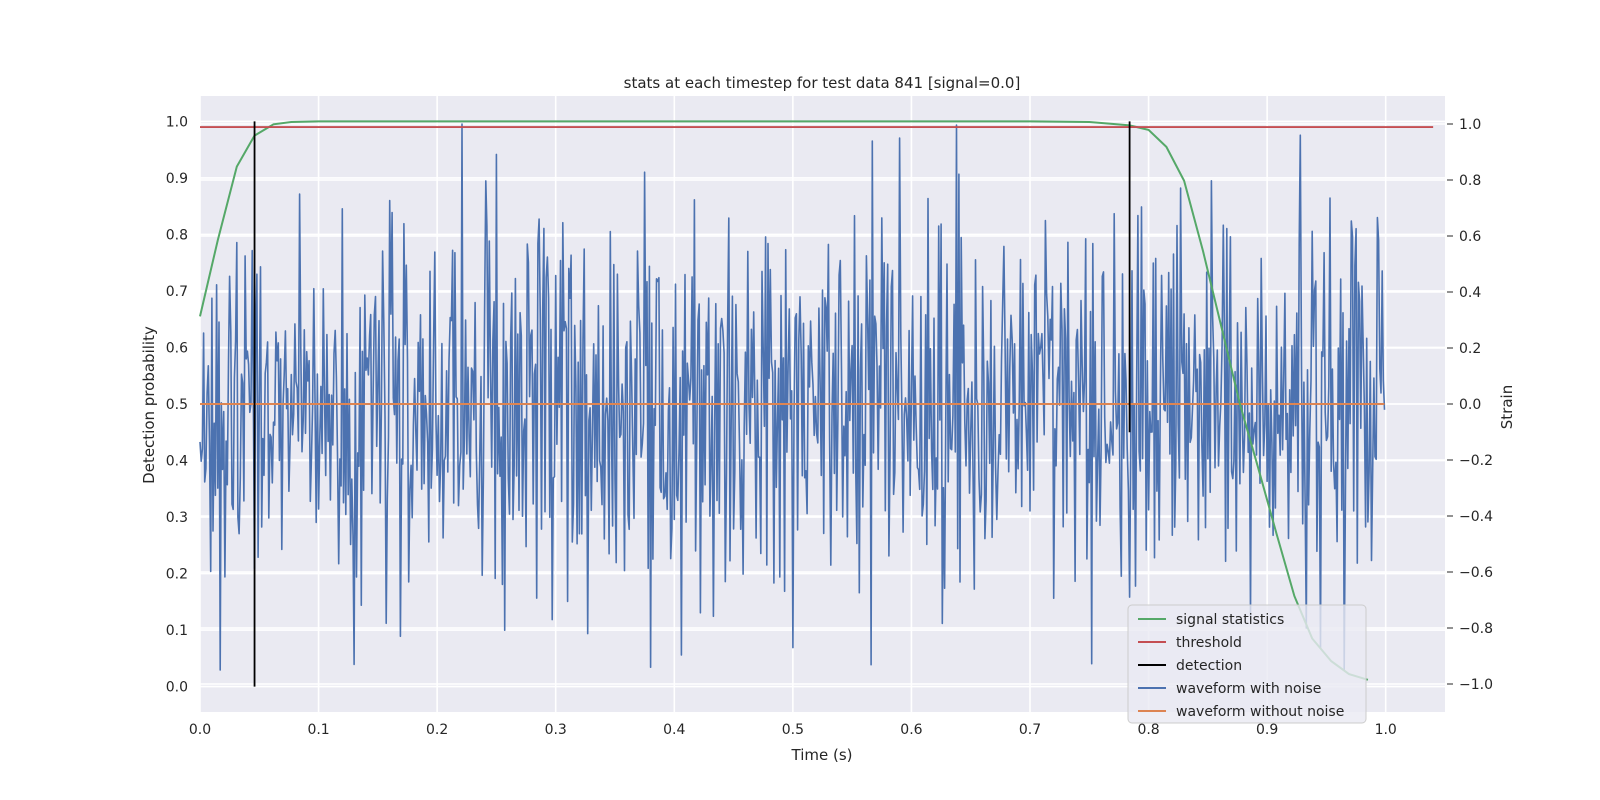  I want to click on y2-tick-label: −0.4, so click(1476, 517).